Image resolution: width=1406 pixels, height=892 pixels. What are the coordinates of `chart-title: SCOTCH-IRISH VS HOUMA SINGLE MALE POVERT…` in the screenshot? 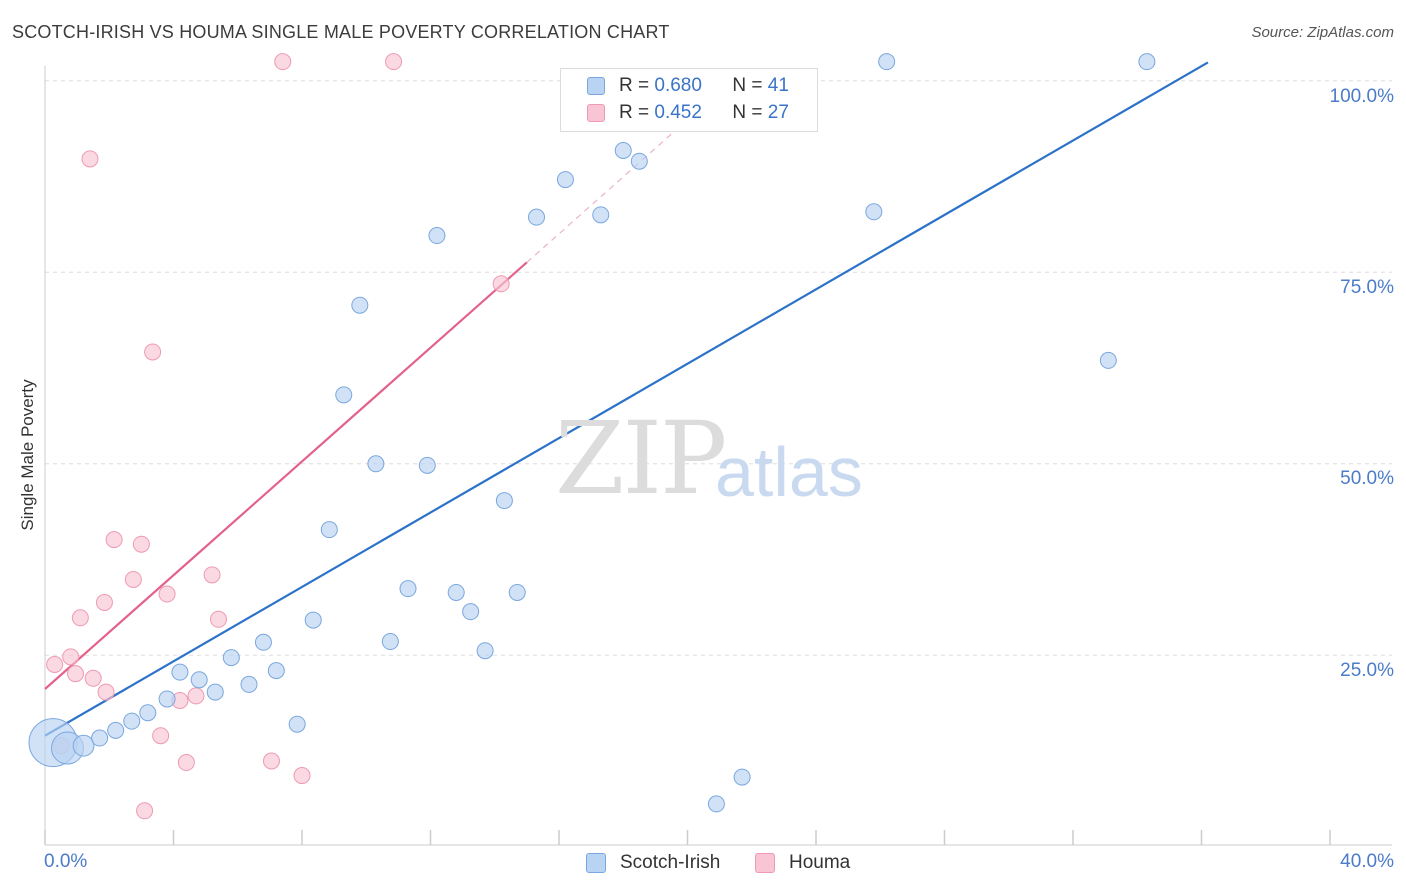 It's located at (341, 32).